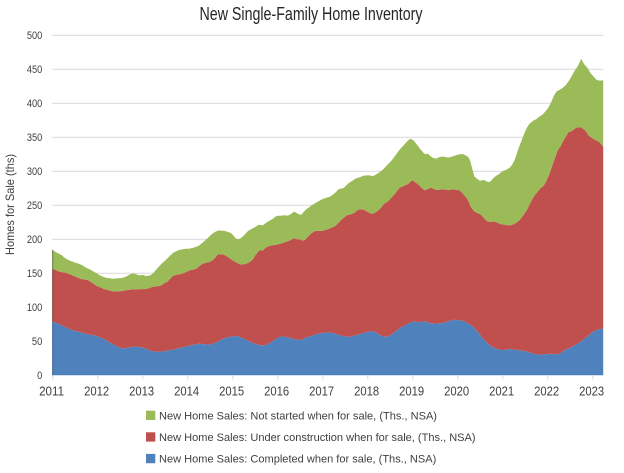 The height and width of the screenshot is (473, 624). Describe the element at coordinates (186, 390) in the screenshot. I see `svg-text: 2014` at that location.